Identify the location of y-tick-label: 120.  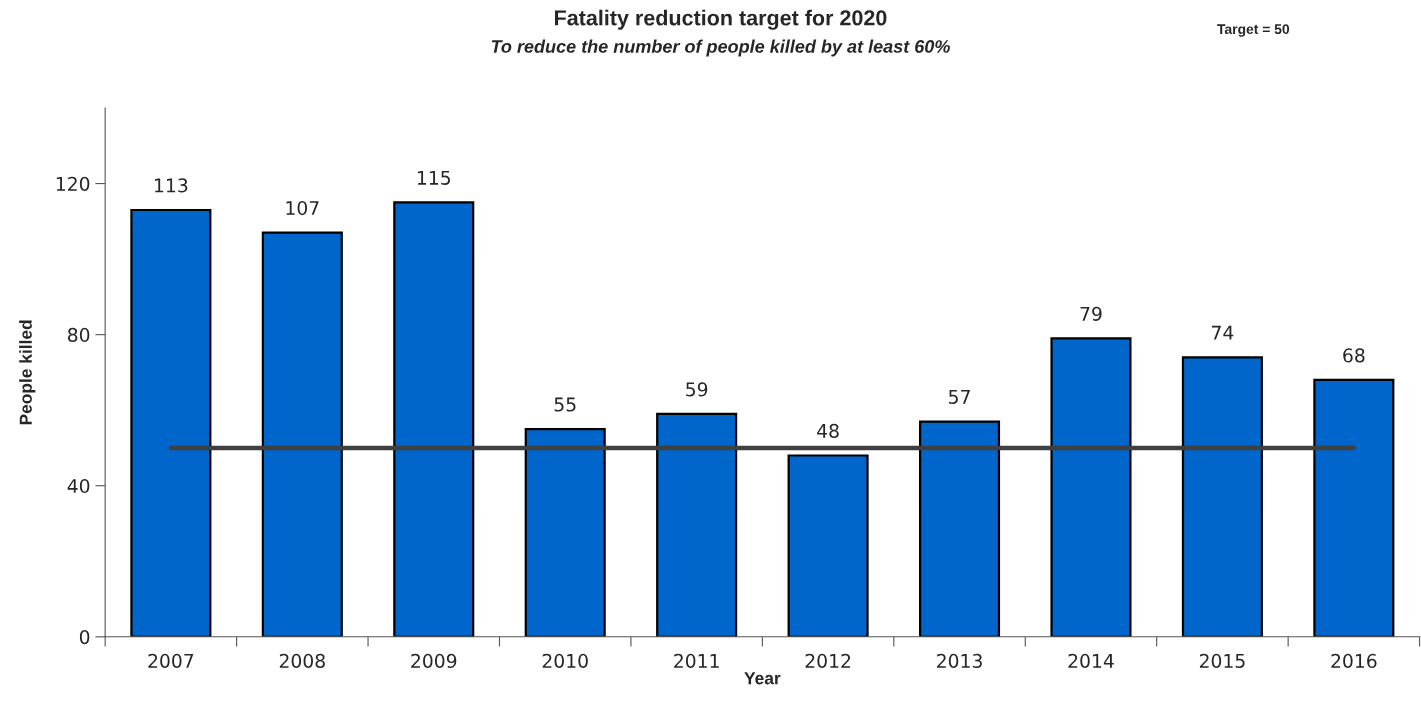
(73, 183).